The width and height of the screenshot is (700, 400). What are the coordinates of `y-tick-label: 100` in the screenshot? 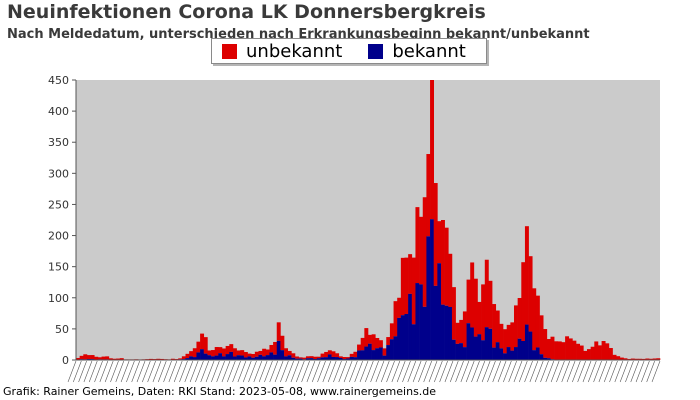 It's located at (58, 298).